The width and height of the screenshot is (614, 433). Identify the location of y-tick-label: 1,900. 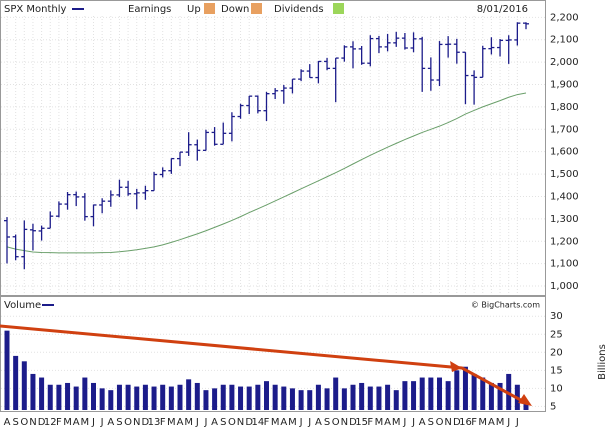
(564, 84).